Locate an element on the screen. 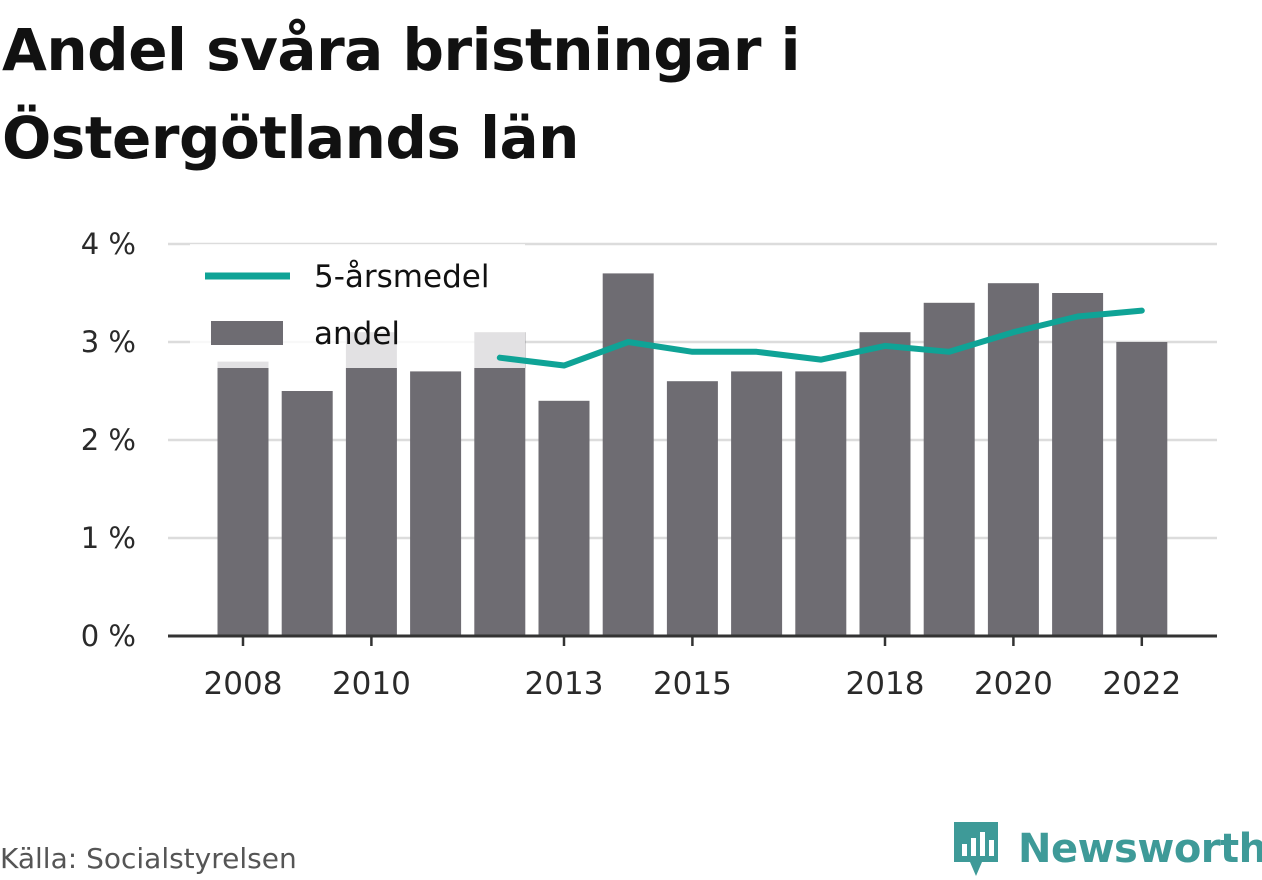  line-series is located at coordinates (820, 338).